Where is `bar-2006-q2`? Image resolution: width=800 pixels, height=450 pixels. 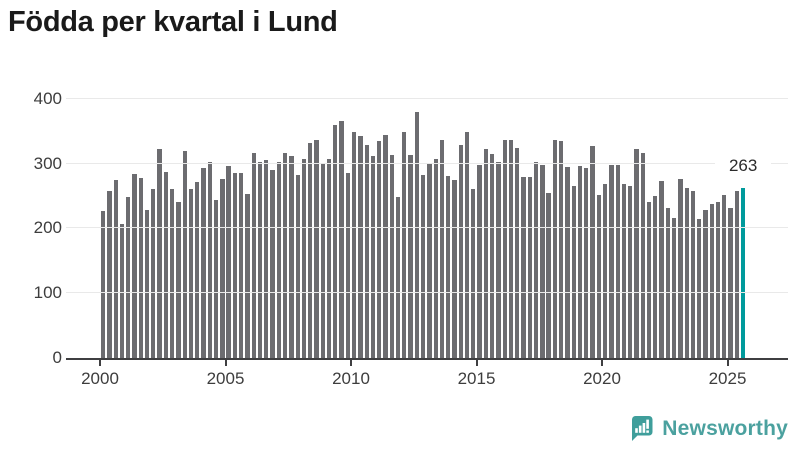
bar-2006-q2 is located at coordinates (260, 259).